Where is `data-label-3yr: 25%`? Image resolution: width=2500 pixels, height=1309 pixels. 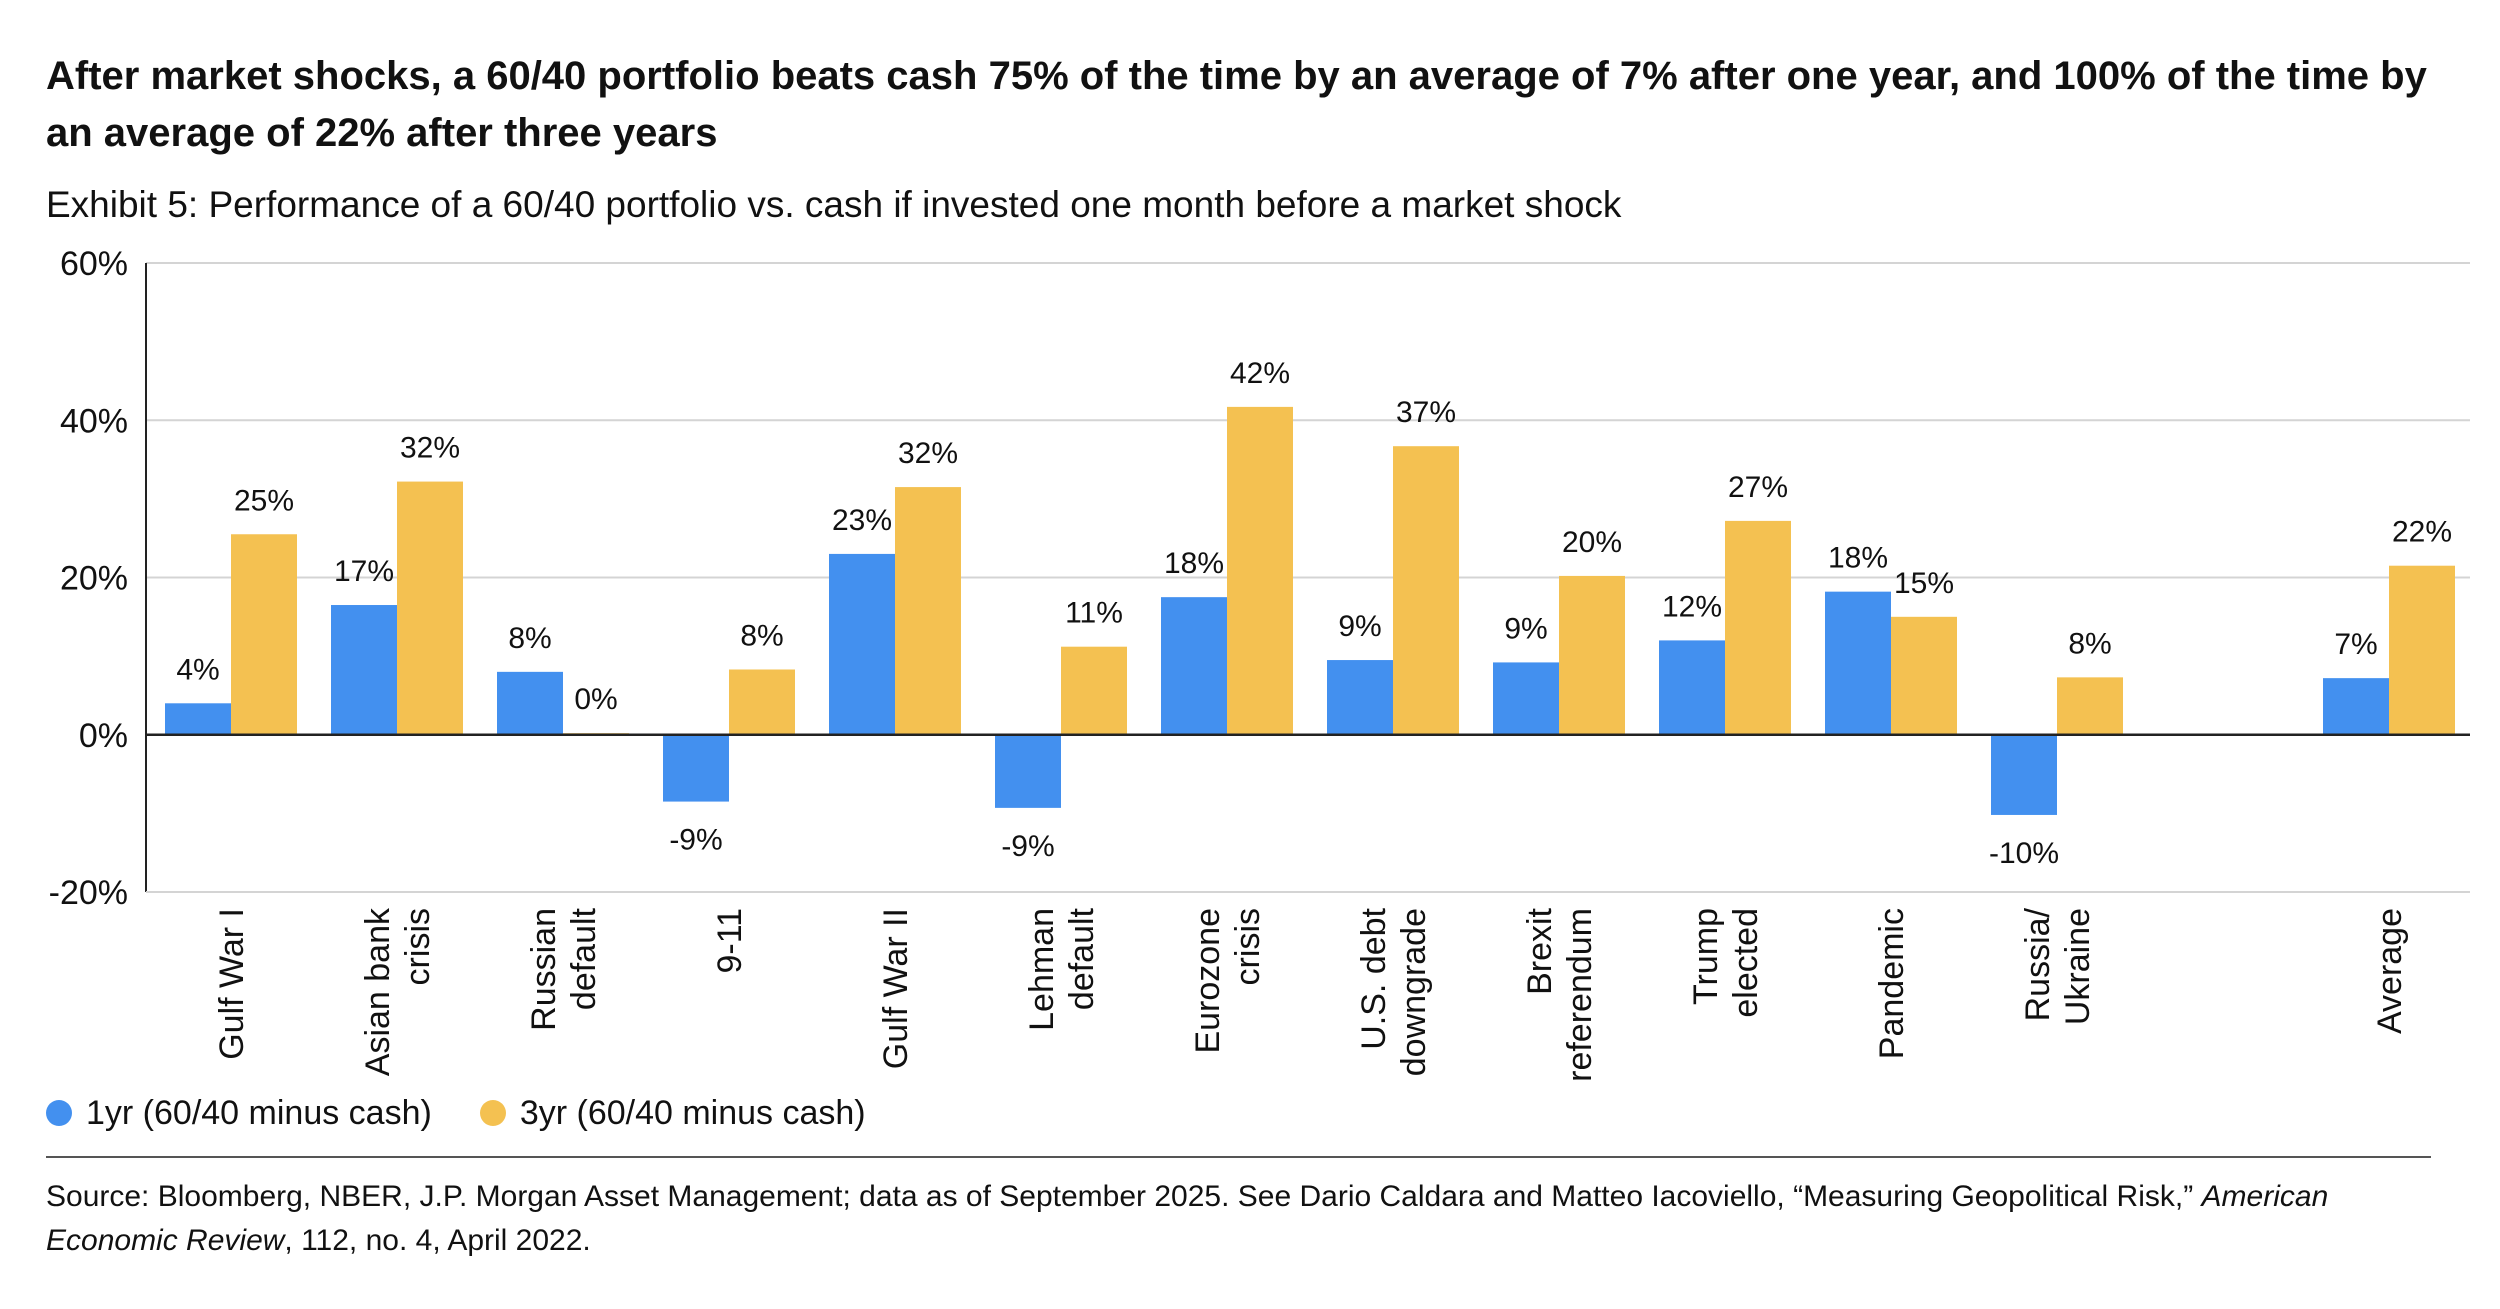 data-label-3yr: 25% is located at coordinates (264, 500).